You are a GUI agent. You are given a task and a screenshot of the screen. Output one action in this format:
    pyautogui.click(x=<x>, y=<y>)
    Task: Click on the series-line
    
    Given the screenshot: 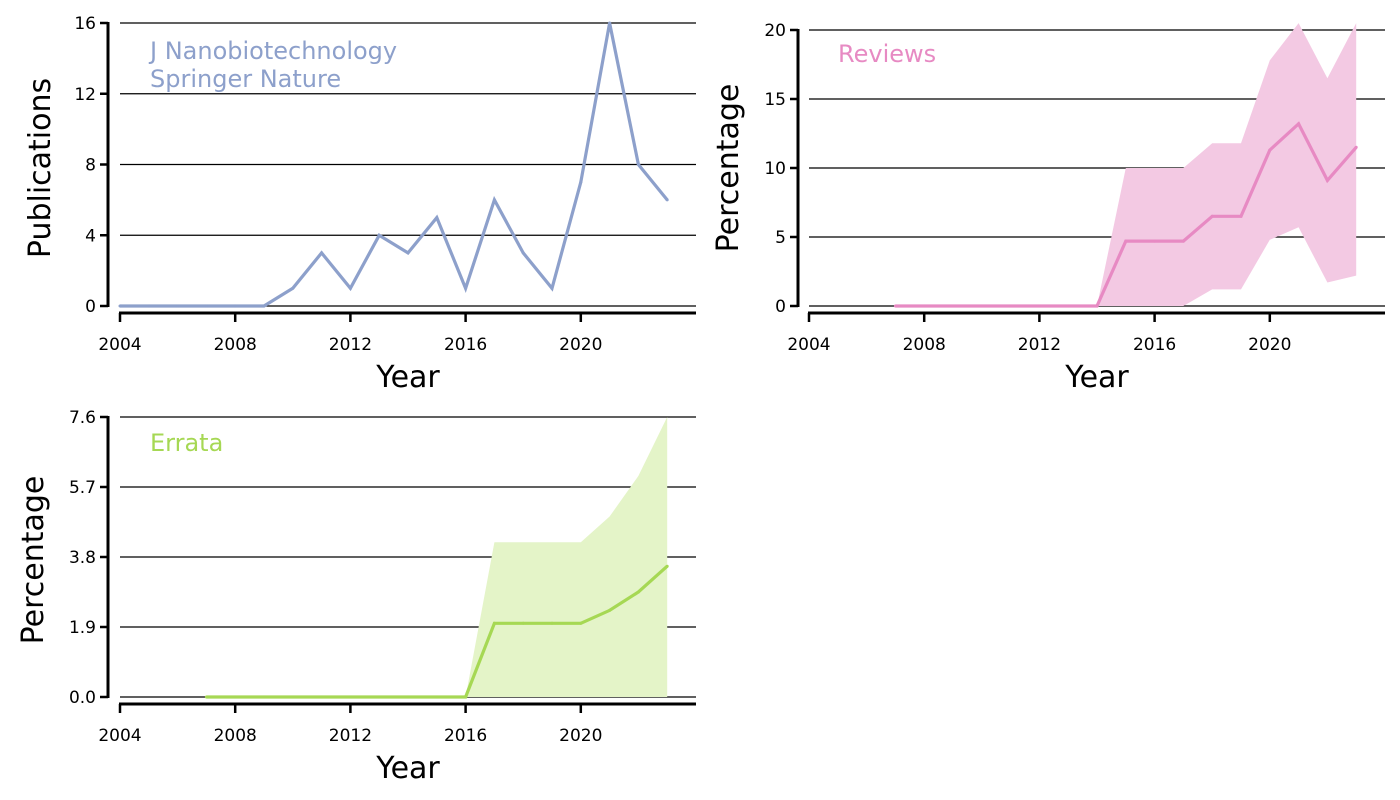 What is the action you would take?
    pyautogui.click(x=394, y=165)
    